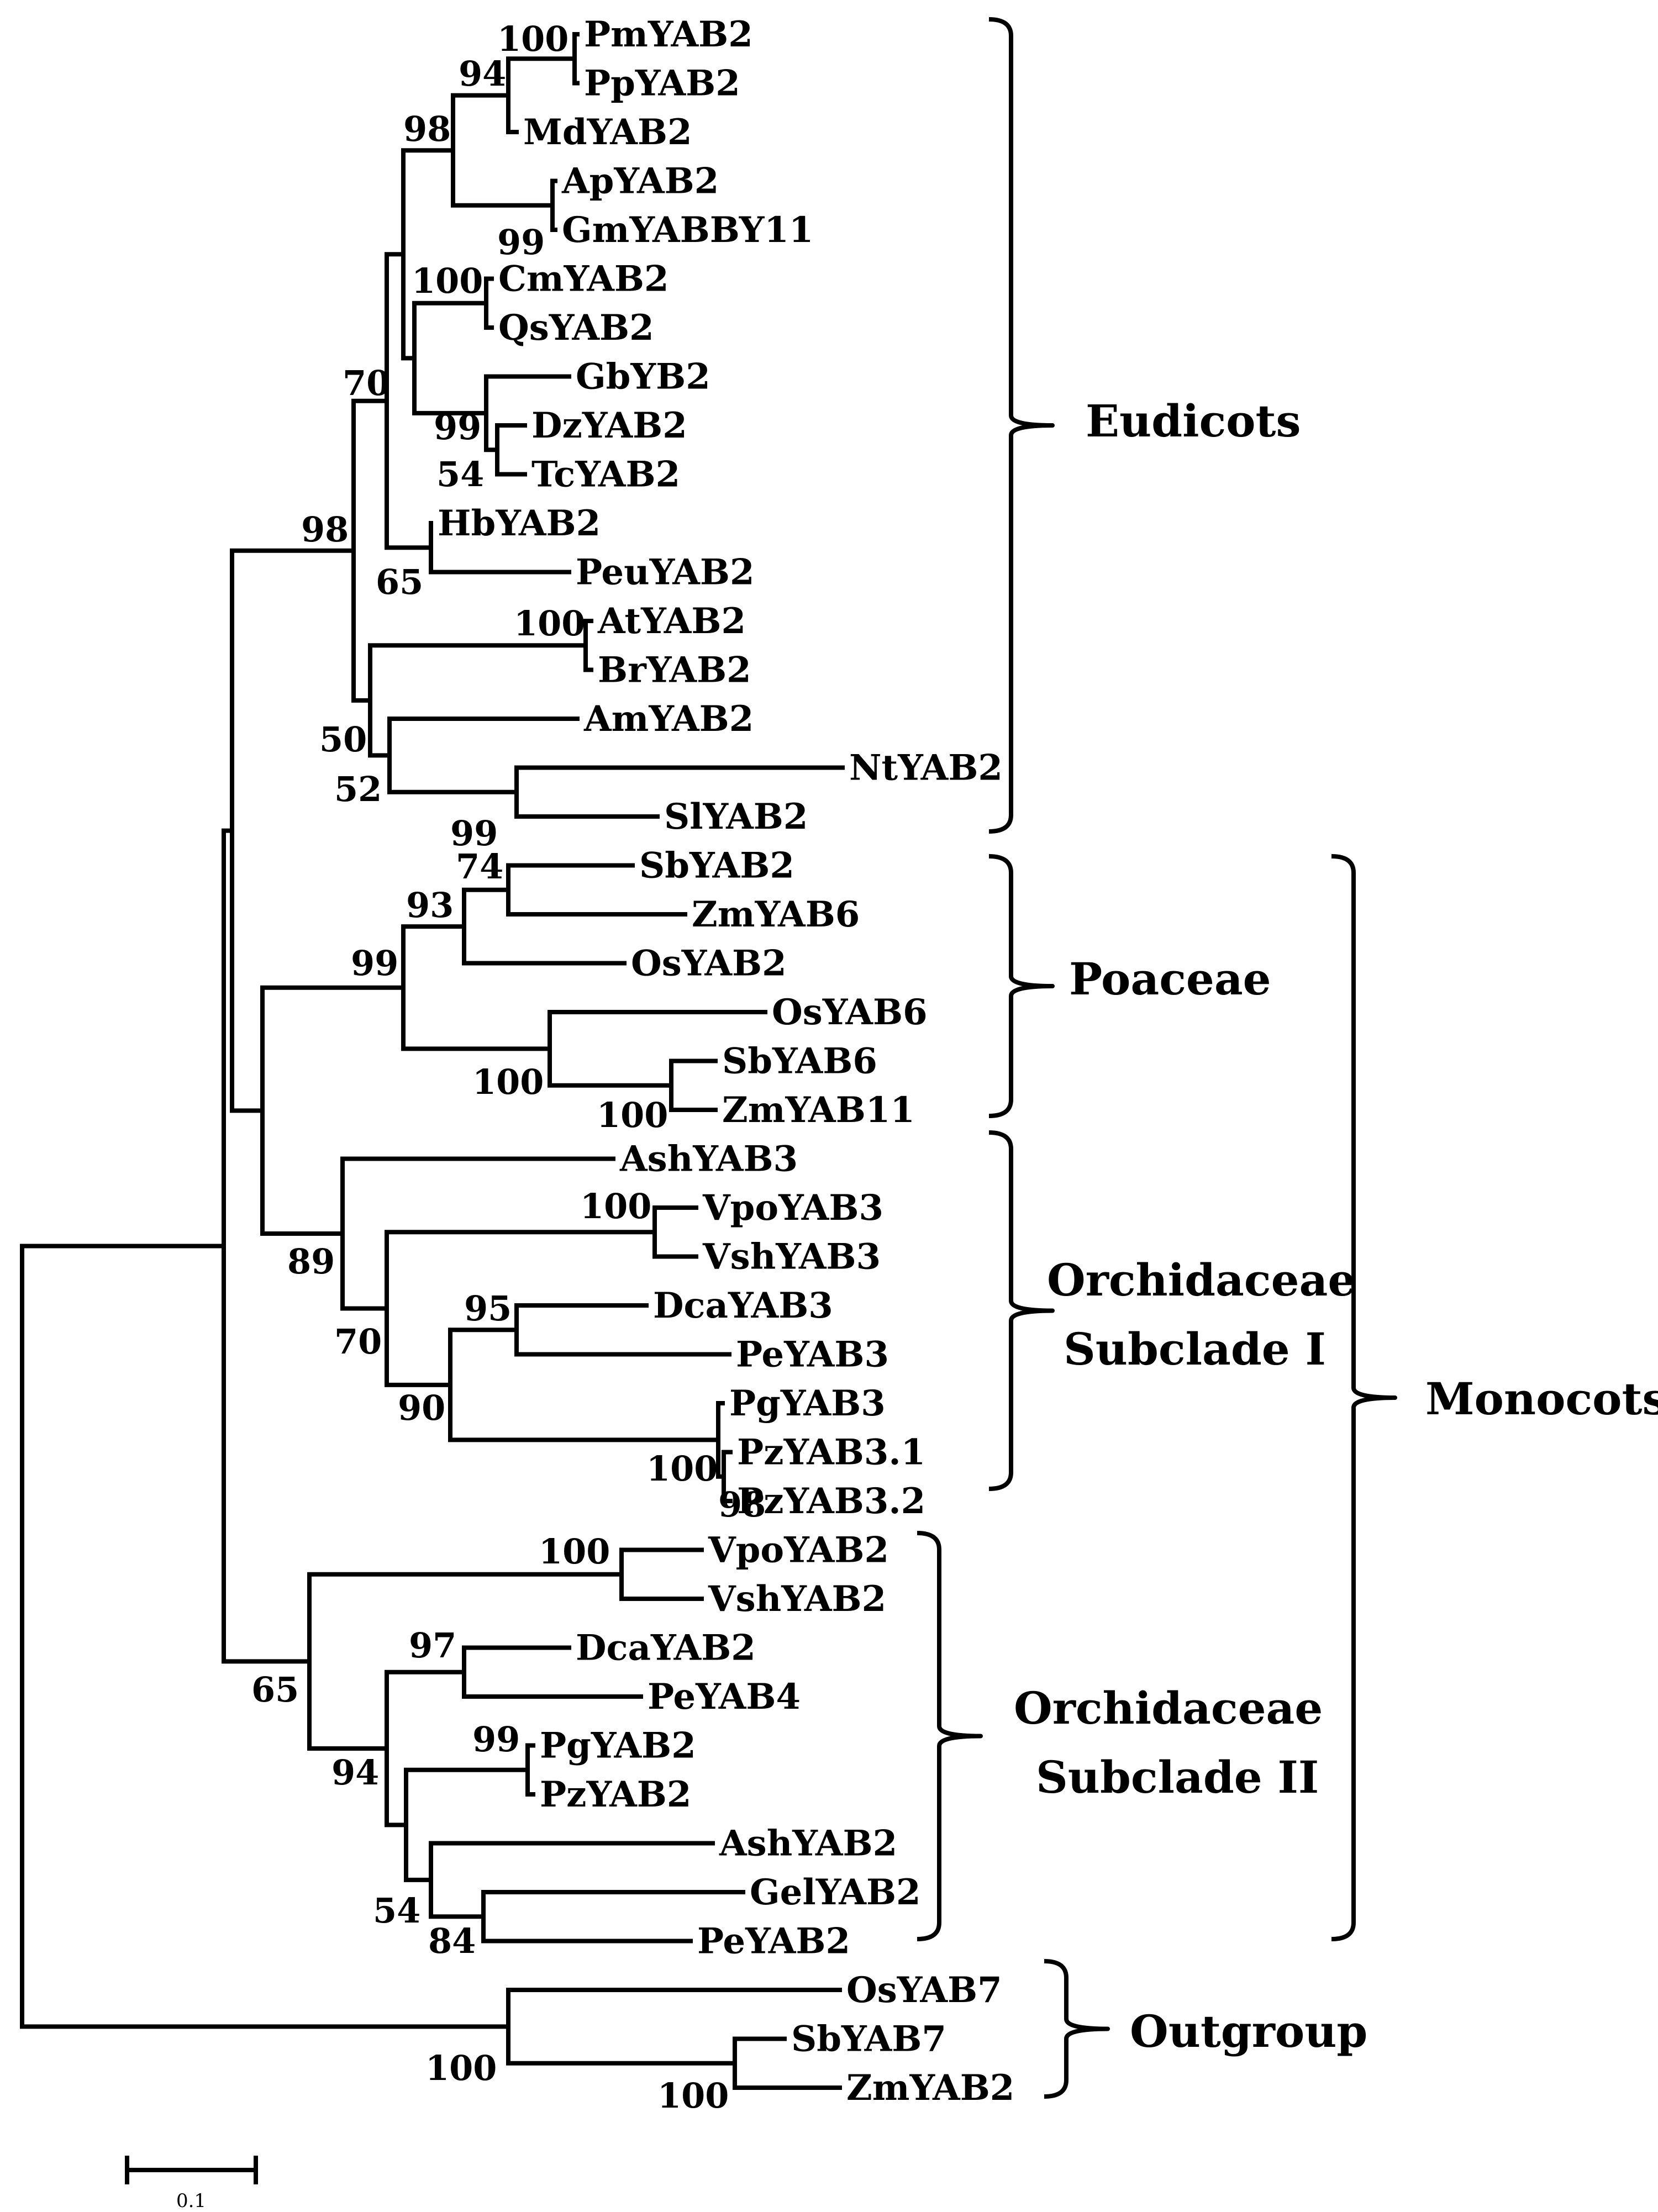 The width and height of the screenshot is (1658, 2212). What do you see at coordinates (869, 2039) in the screenshot?
I see `leaf-sbyab7: SbYAB7` at bounding box center [869, 2039].